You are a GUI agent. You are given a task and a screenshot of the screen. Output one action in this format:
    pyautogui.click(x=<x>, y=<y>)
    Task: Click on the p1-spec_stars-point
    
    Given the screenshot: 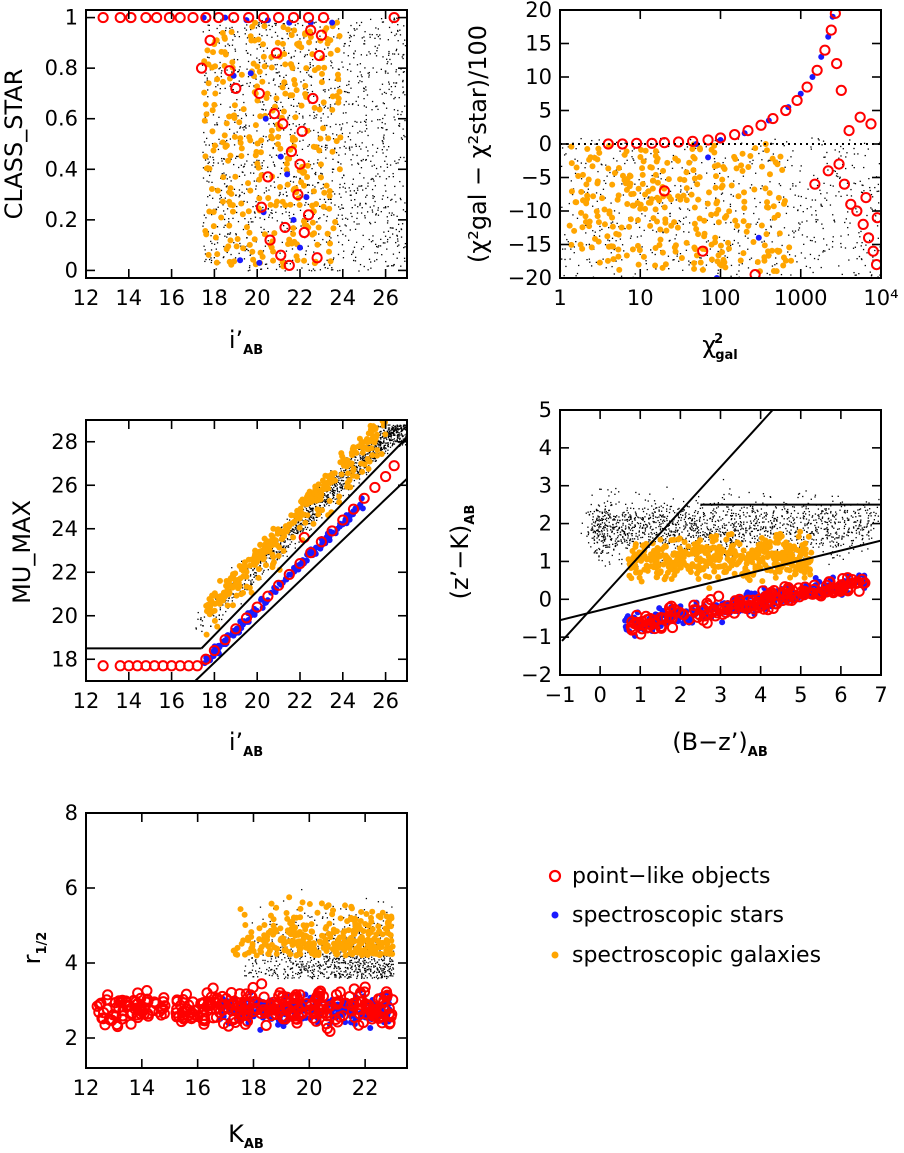 What is the action you would take?
    pyautogui.click(x=280, y=156)
    